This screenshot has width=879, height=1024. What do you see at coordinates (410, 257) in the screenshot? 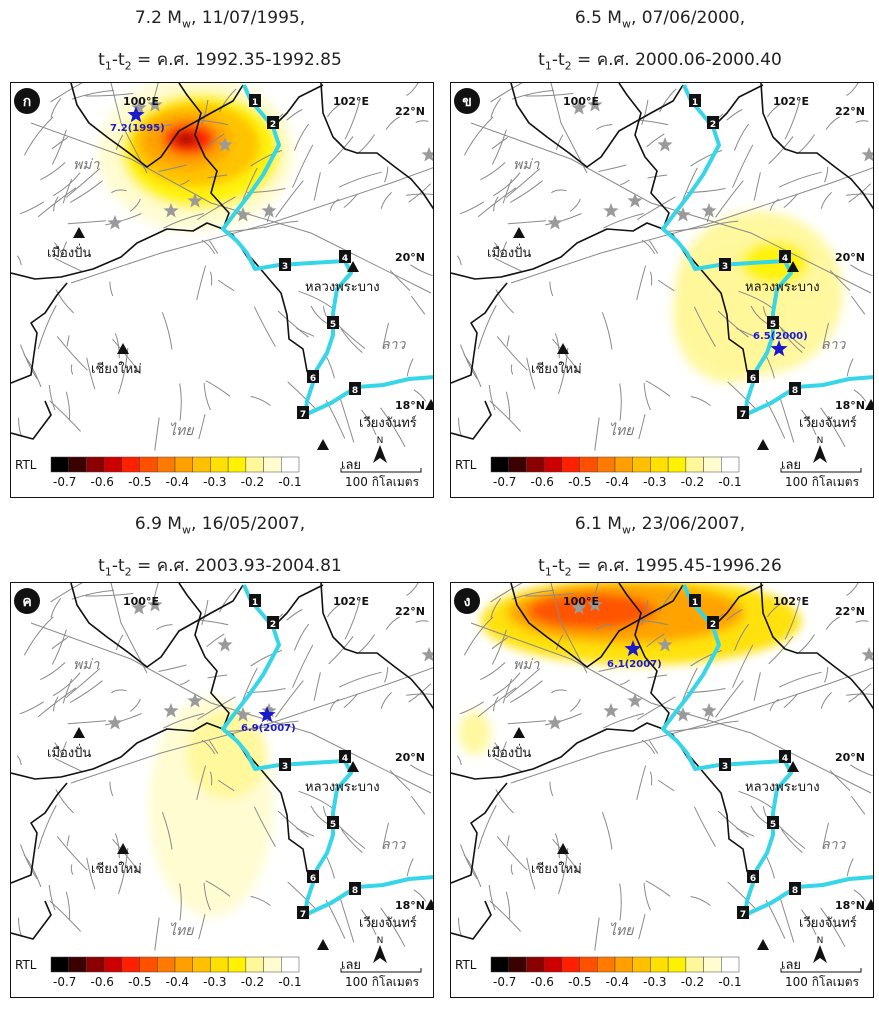
I see `lat-label-20: 20°N` at bounding box center [410, 257].